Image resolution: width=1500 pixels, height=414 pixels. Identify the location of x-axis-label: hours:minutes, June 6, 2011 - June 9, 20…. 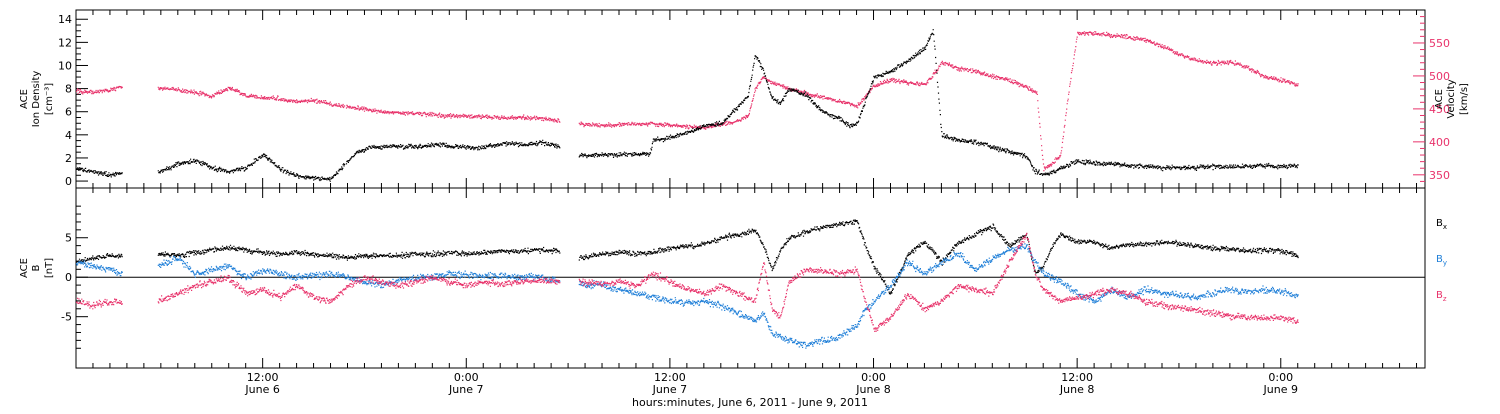
(750, 402).